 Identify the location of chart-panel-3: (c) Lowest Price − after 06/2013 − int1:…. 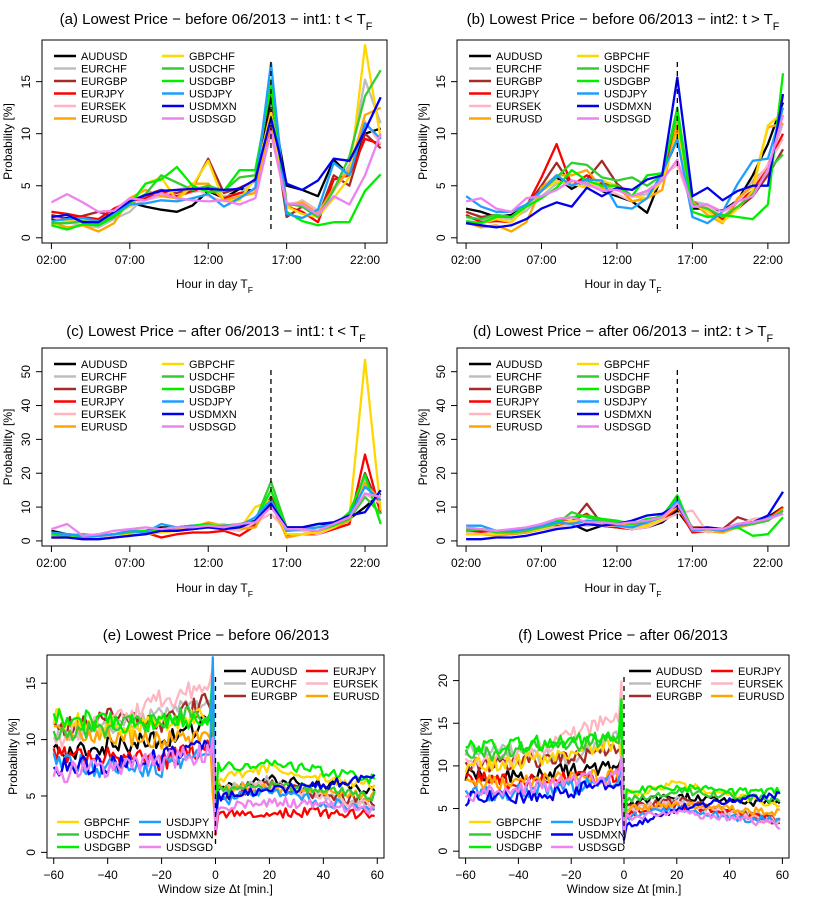
(194, 461).